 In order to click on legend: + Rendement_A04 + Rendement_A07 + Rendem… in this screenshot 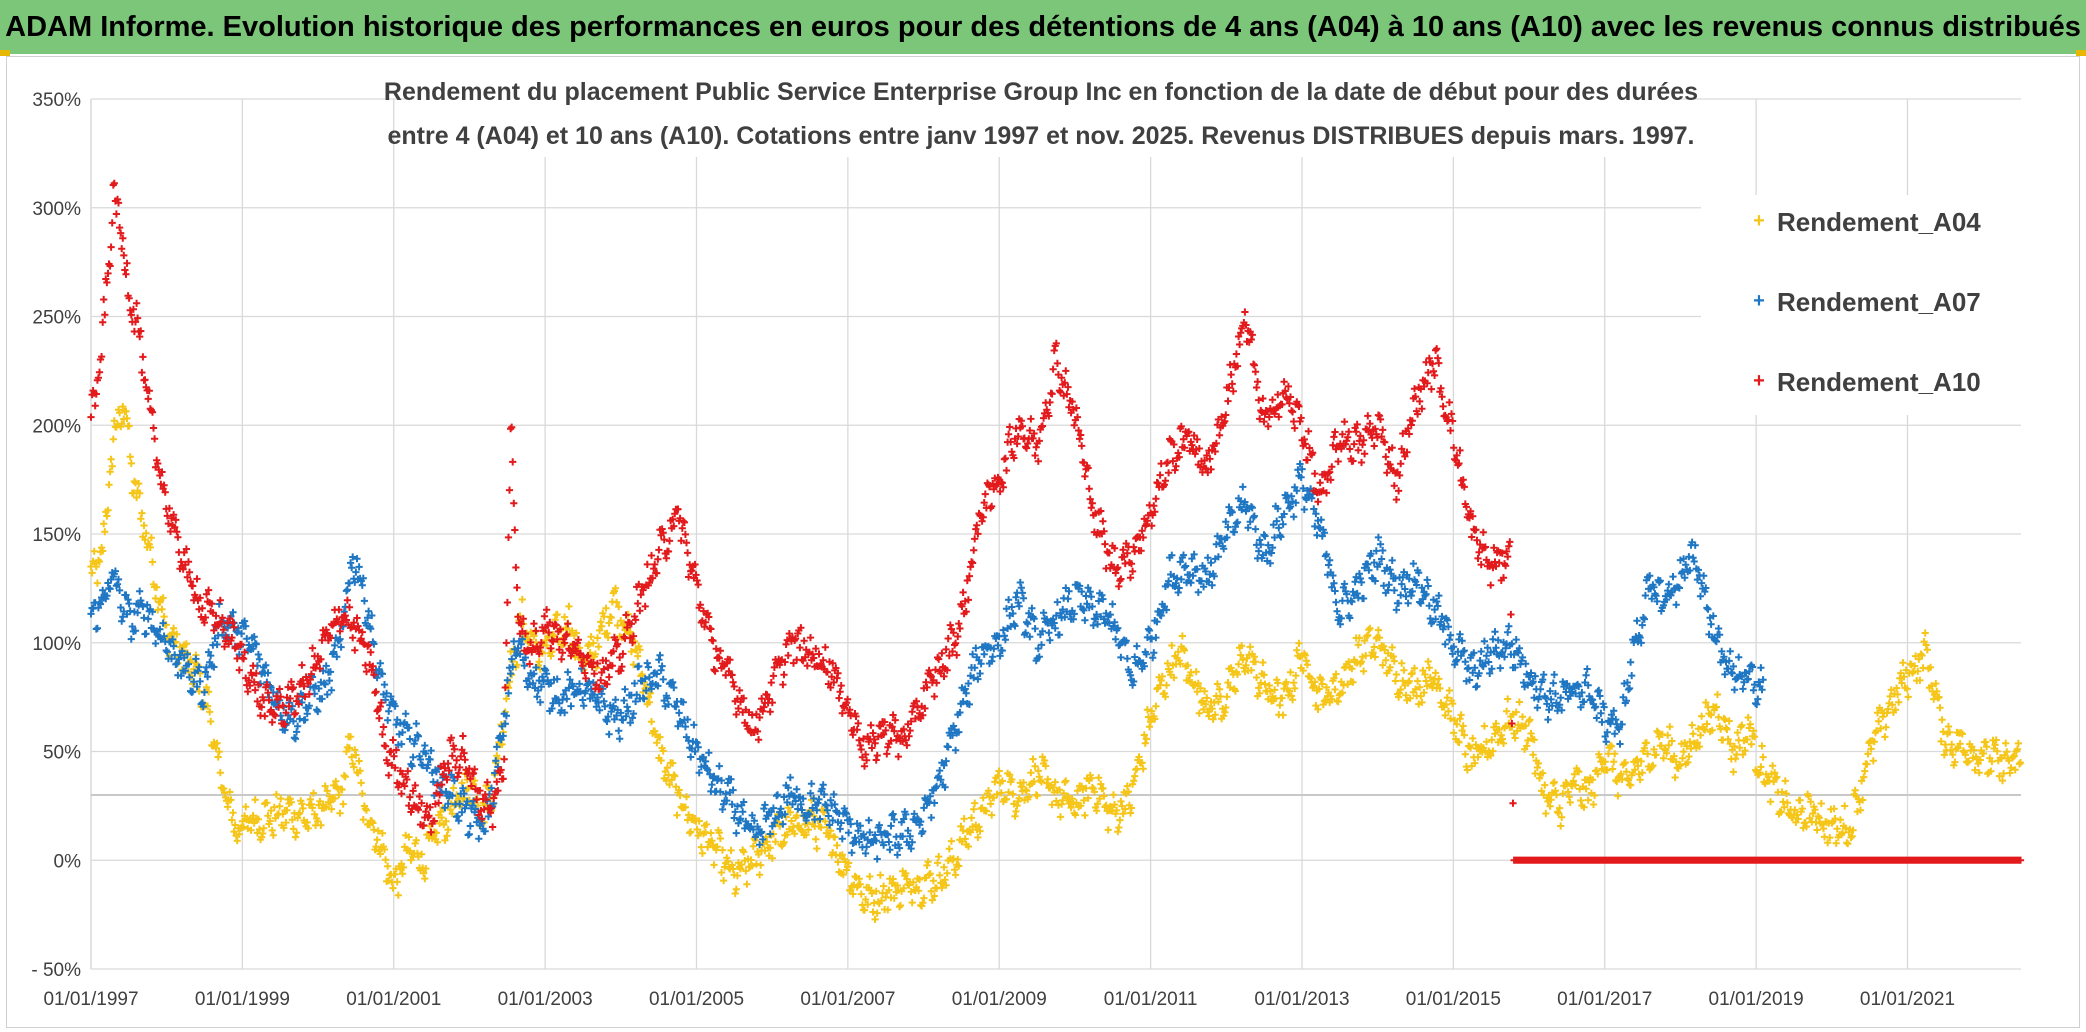, I will do `click(1861, 305)`.